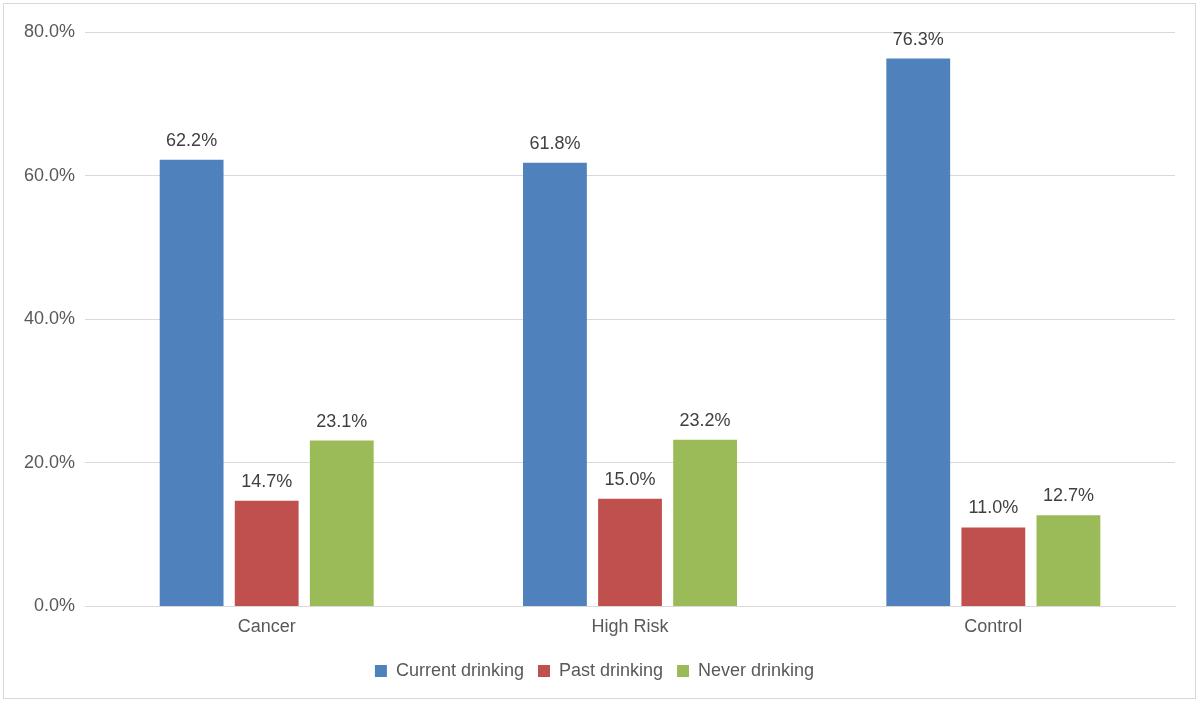  What do you see at coordinates (459, 669) in the screenshot?
I see `legend-label: Current drinking` at bounding box center [459, 669].